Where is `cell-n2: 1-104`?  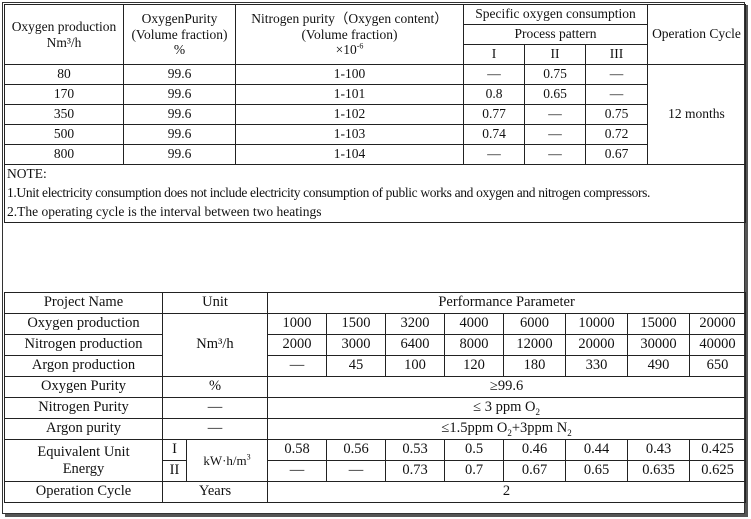 cell-n2: 1-104 is located at coordinates (349, 154).